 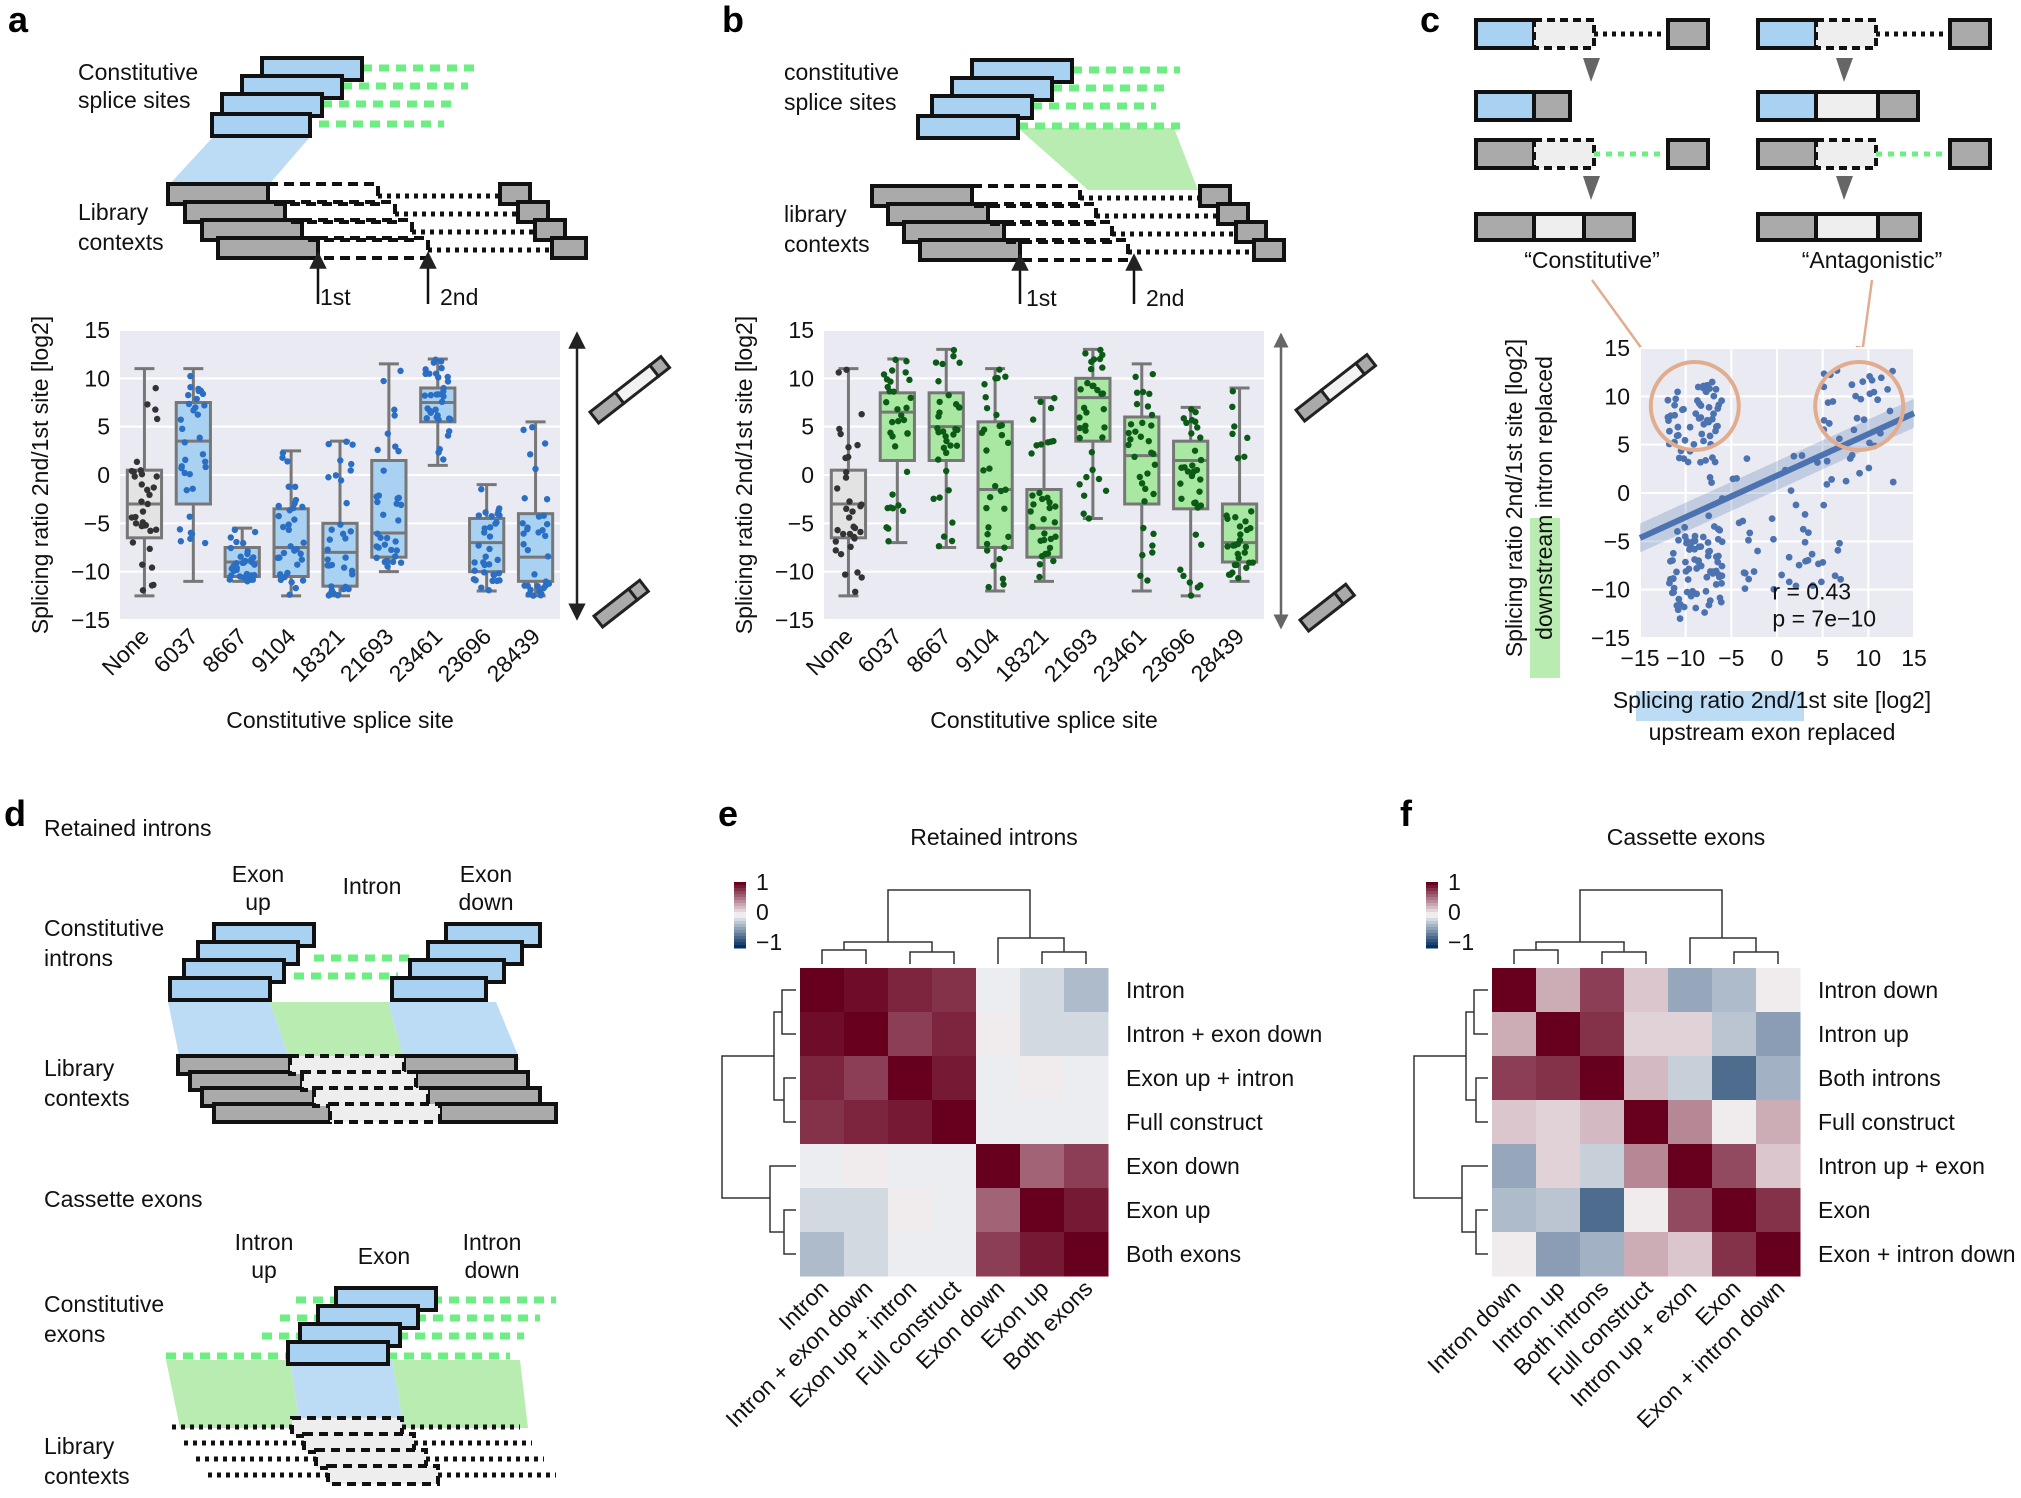 What do you see at coordinates (258, 874) in the screenshot?
I see `label-exon-up-1: Exon` at bounding box center [258, 874].